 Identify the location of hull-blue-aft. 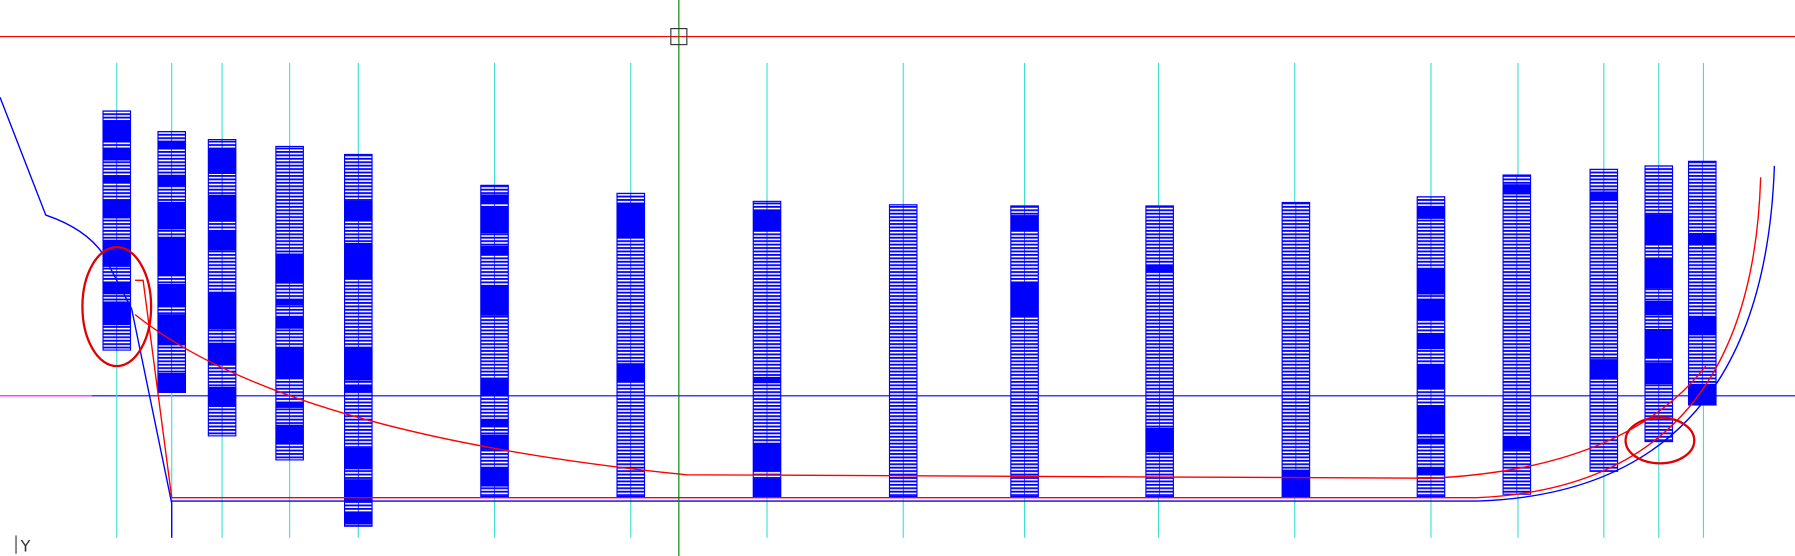
(86, 317).